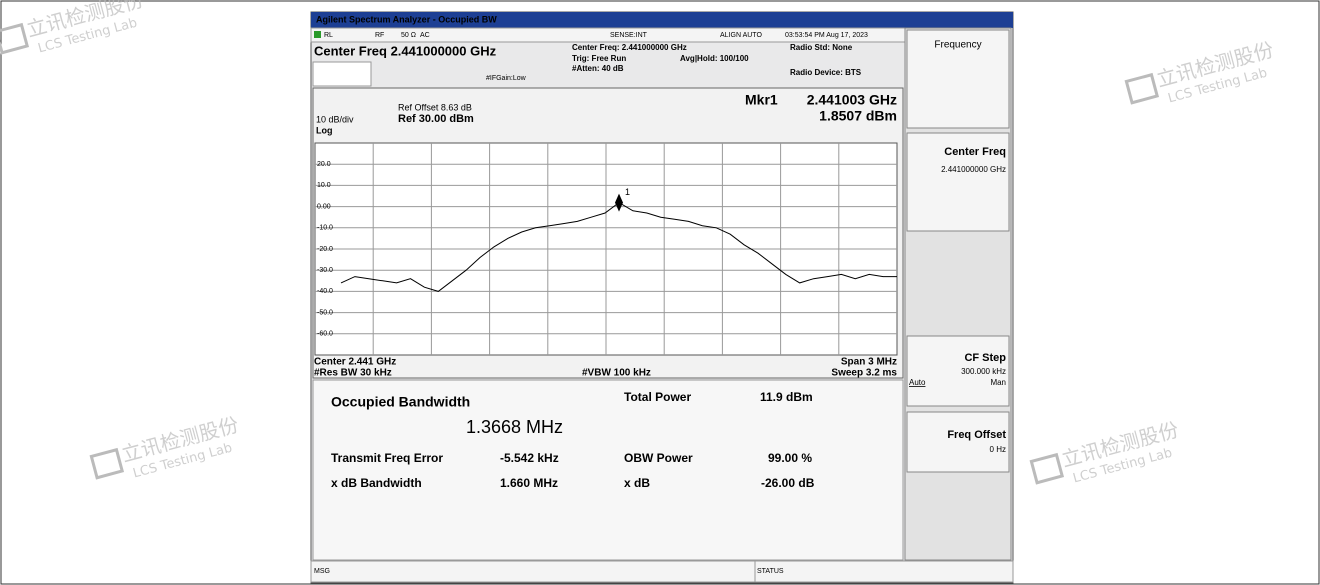 The image size is (1320, 585). I want to click on softkey-value: 0 Hz, so click(998, 449).